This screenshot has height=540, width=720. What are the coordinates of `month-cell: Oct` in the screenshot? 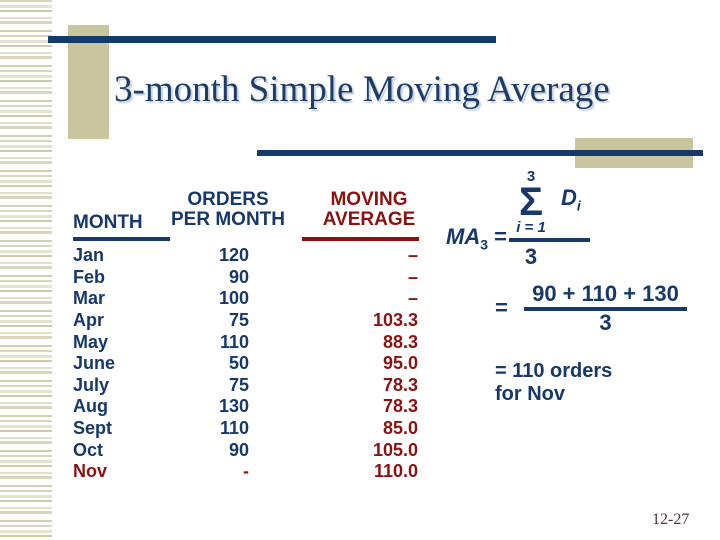 It's located at (88, 449).